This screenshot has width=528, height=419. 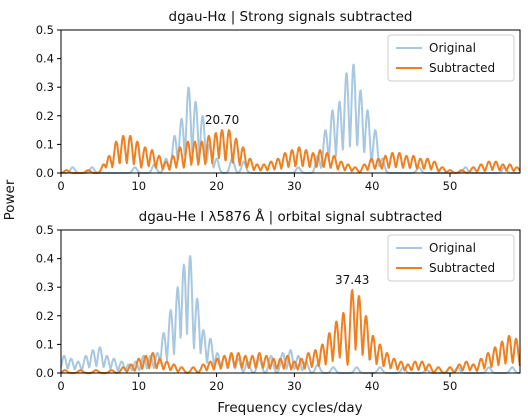 What do you see at coordinates (452, 248) in the screenshot?
I see `legend-label-original-2: Original` at bounding box center [452, 248].